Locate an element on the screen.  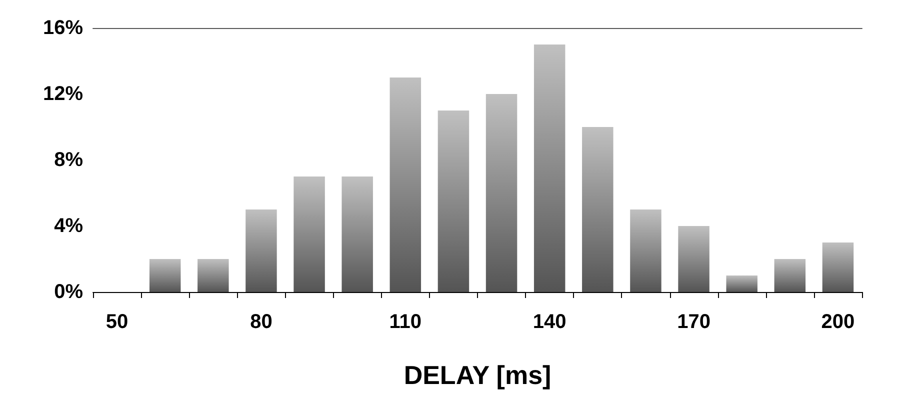
x-tick-label: 110 is located at coordinates (405, 322).